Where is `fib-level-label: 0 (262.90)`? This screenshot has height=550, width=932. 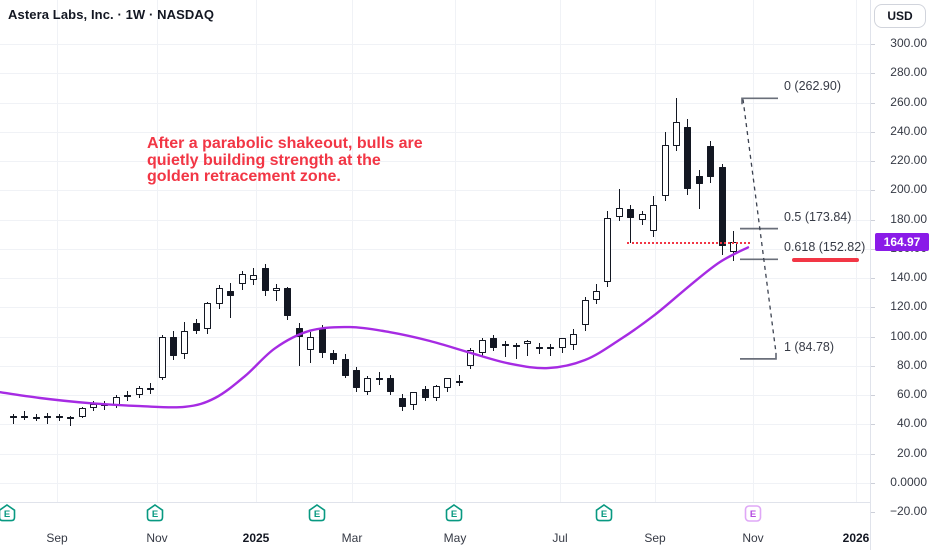 fib-level-label: 0 (262.90) is located at coordinates (812, 86).